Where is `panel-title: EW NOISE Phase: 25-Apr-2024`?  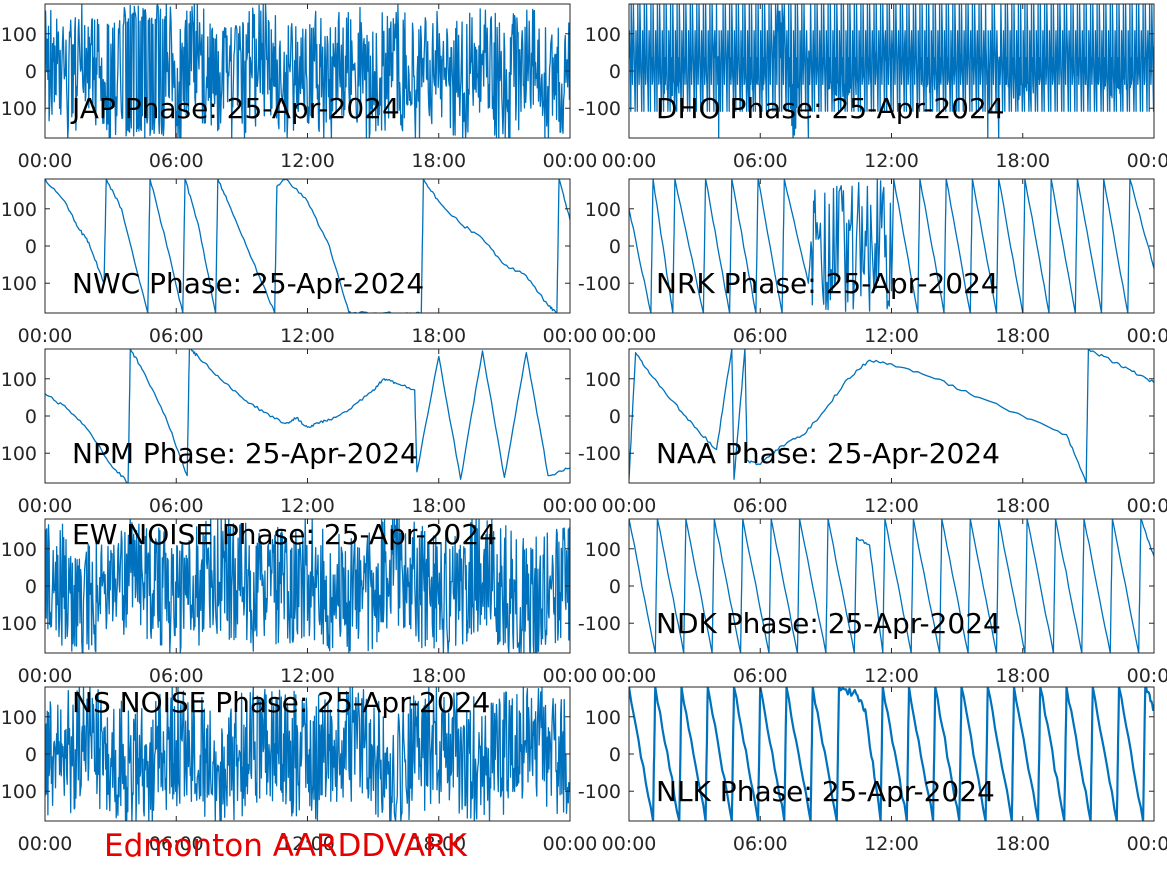
panel-title: EW NOISE Phase: 25-Apr-2024 is located at coordinates (284, 534).